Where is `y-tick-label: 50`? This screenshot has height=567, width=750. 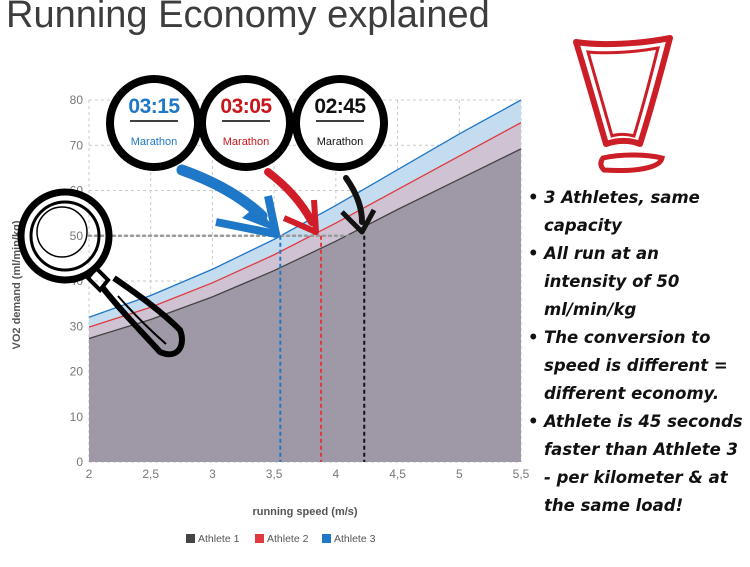
y-tick-label: 50 is located at coordinates (77, 236).